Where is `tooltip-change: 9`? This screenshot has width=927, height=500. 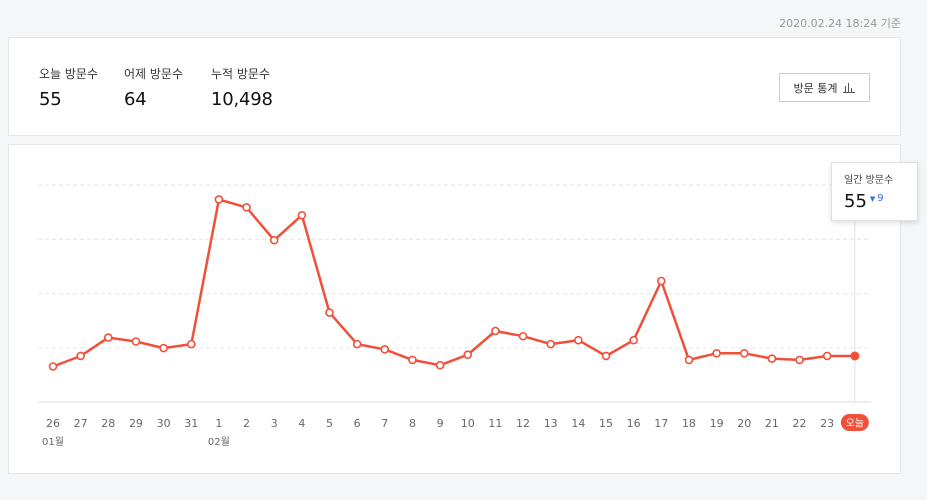
tooltip-change: 9 is located at coordinates (880, 198).